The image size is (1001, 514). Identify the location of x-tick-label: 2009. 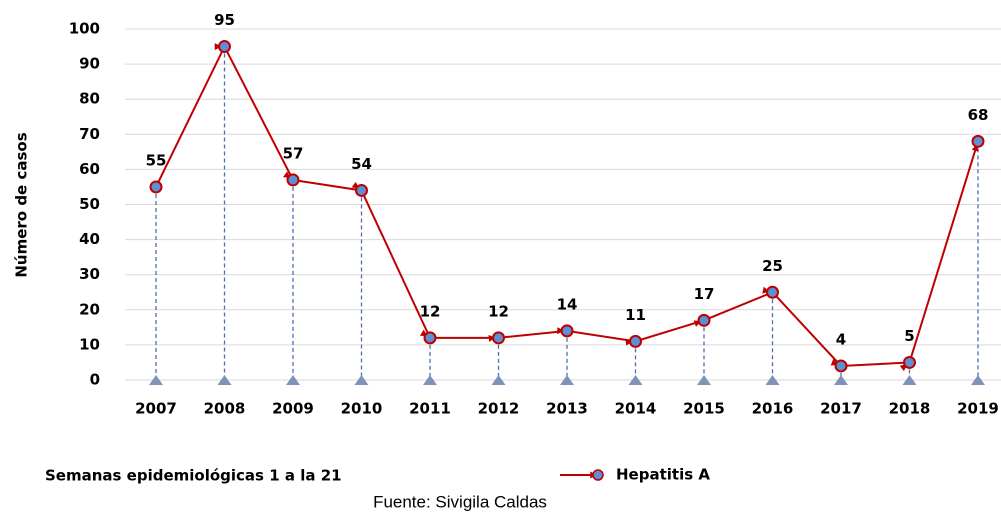
(293, 409).